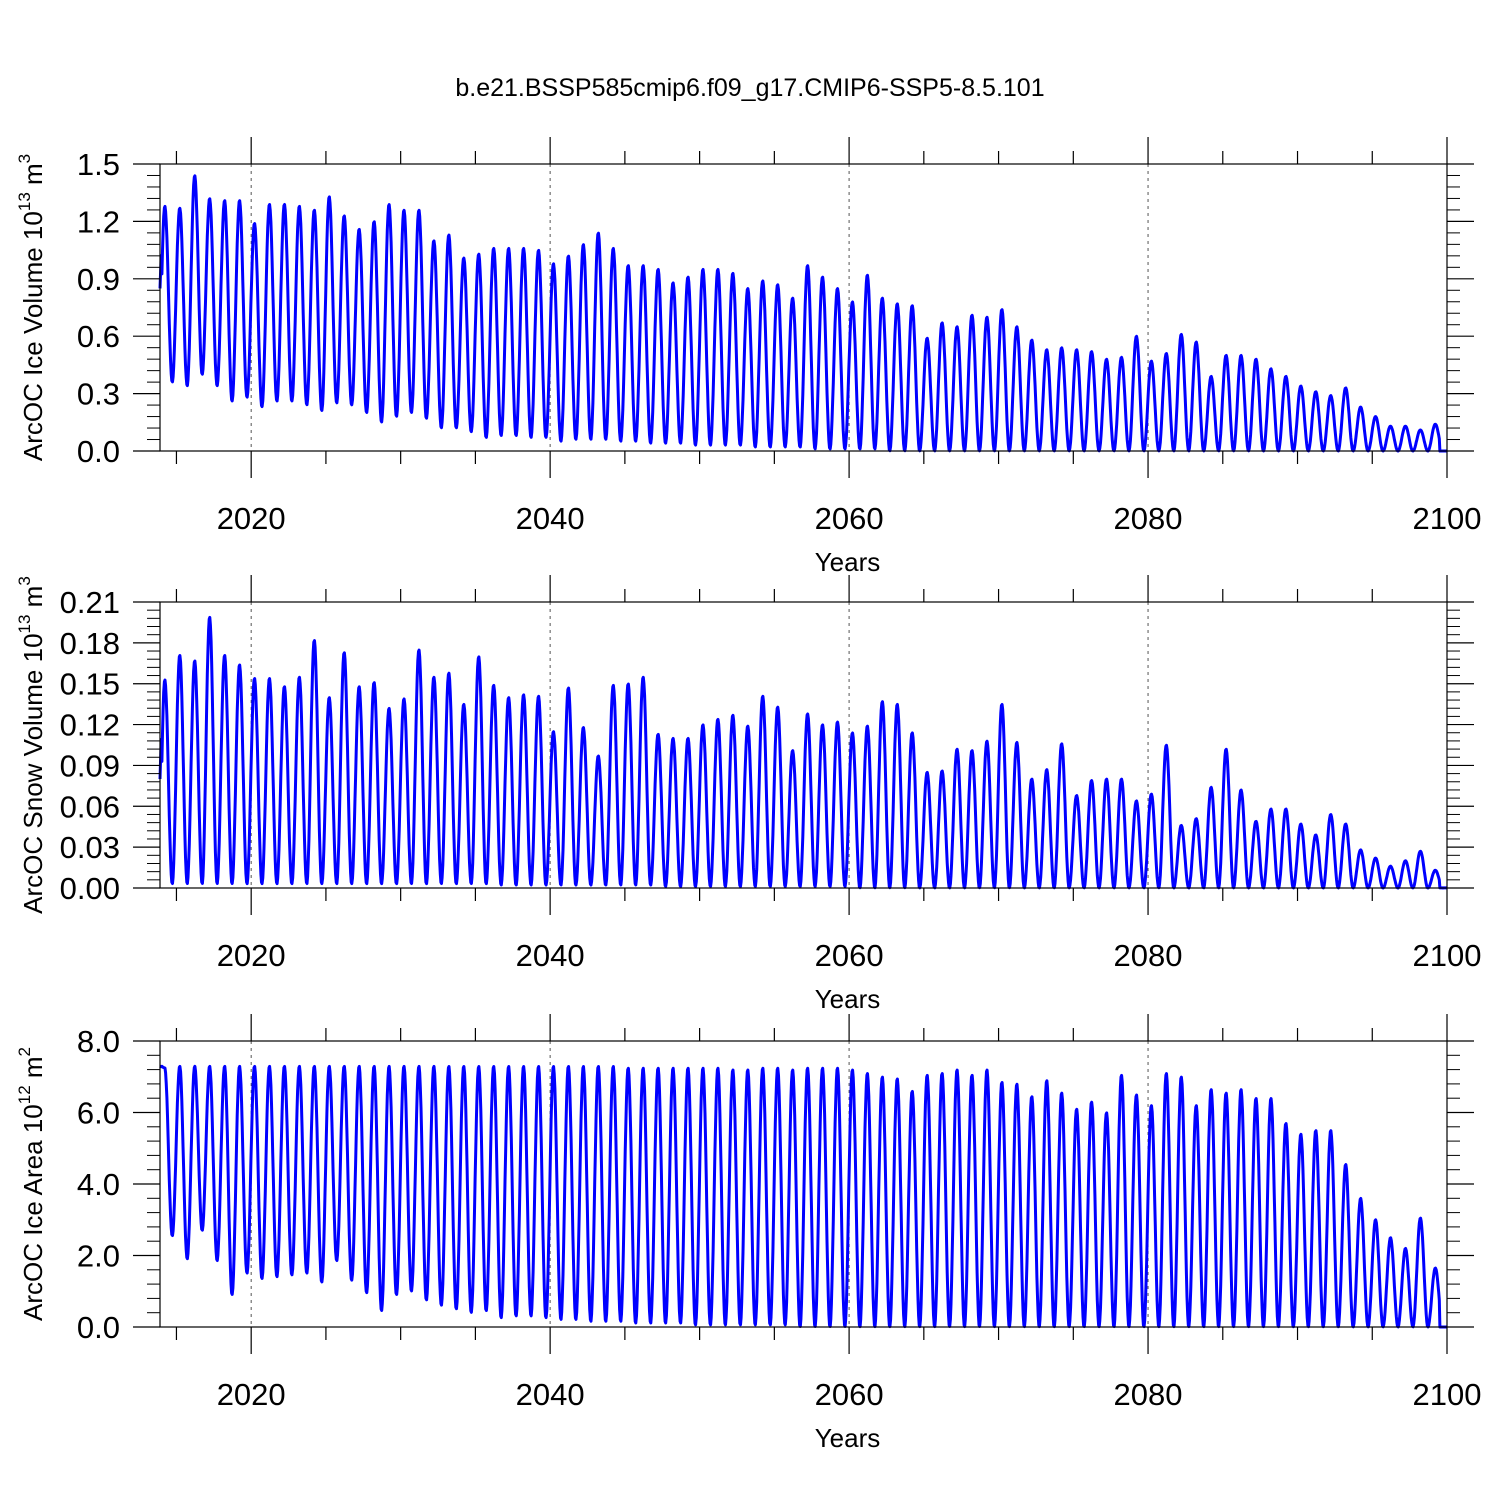  I want to click on y-tick-label: 0.9, so click(98, 279).